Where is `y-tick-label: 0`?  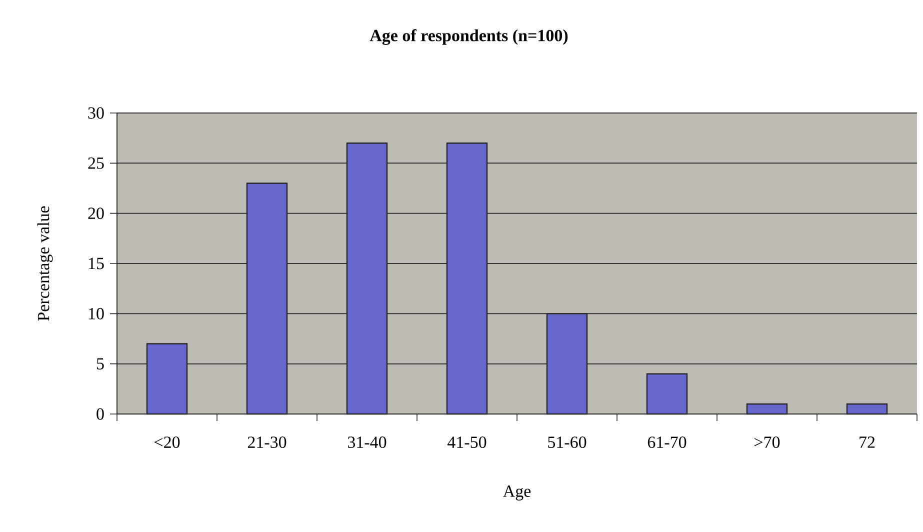 y-tick-label: 0 is located at coordinates (100, 414).